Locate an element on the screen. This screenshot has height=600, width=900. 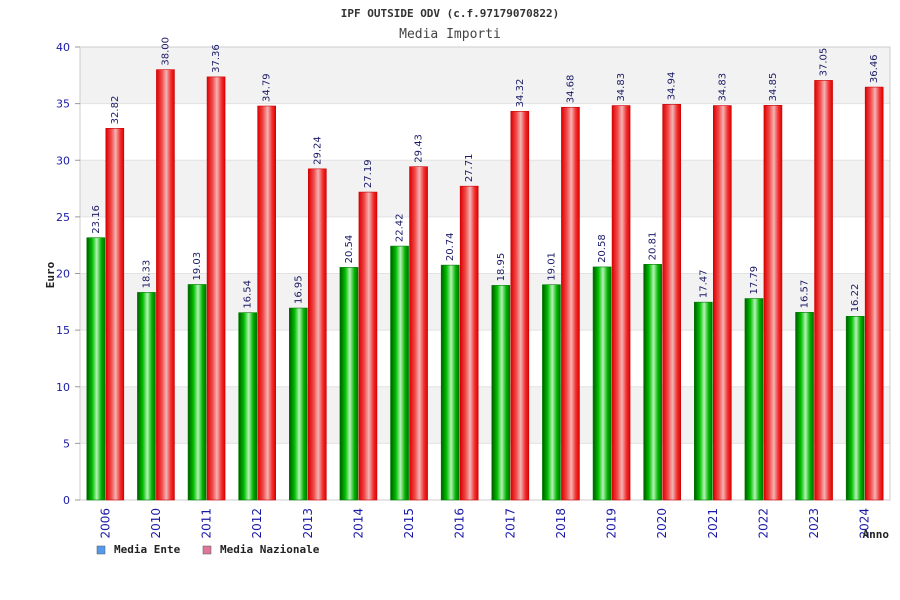
value-label-media-nazionale: 38.00 is located at coordinates (165, 51).